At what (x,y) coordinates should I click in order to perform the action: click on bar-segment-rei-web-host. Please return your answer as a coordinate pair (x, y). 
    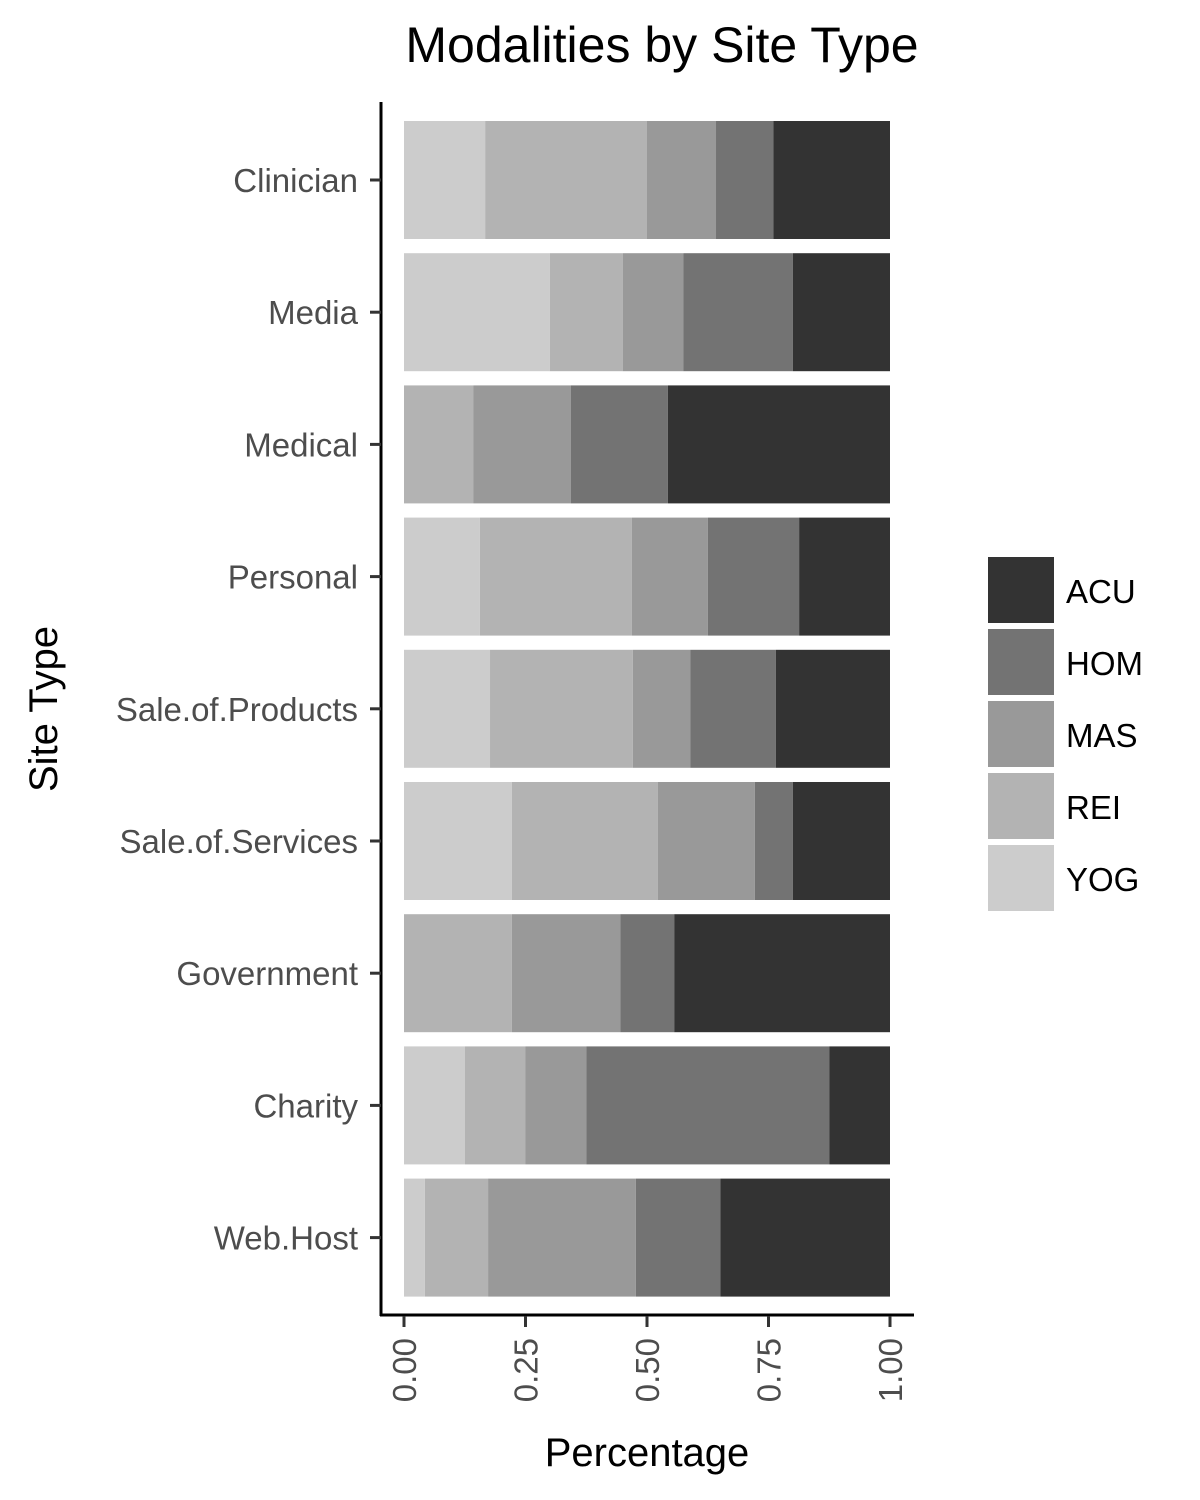
    Looking at the image, I should click on (456, 1237).